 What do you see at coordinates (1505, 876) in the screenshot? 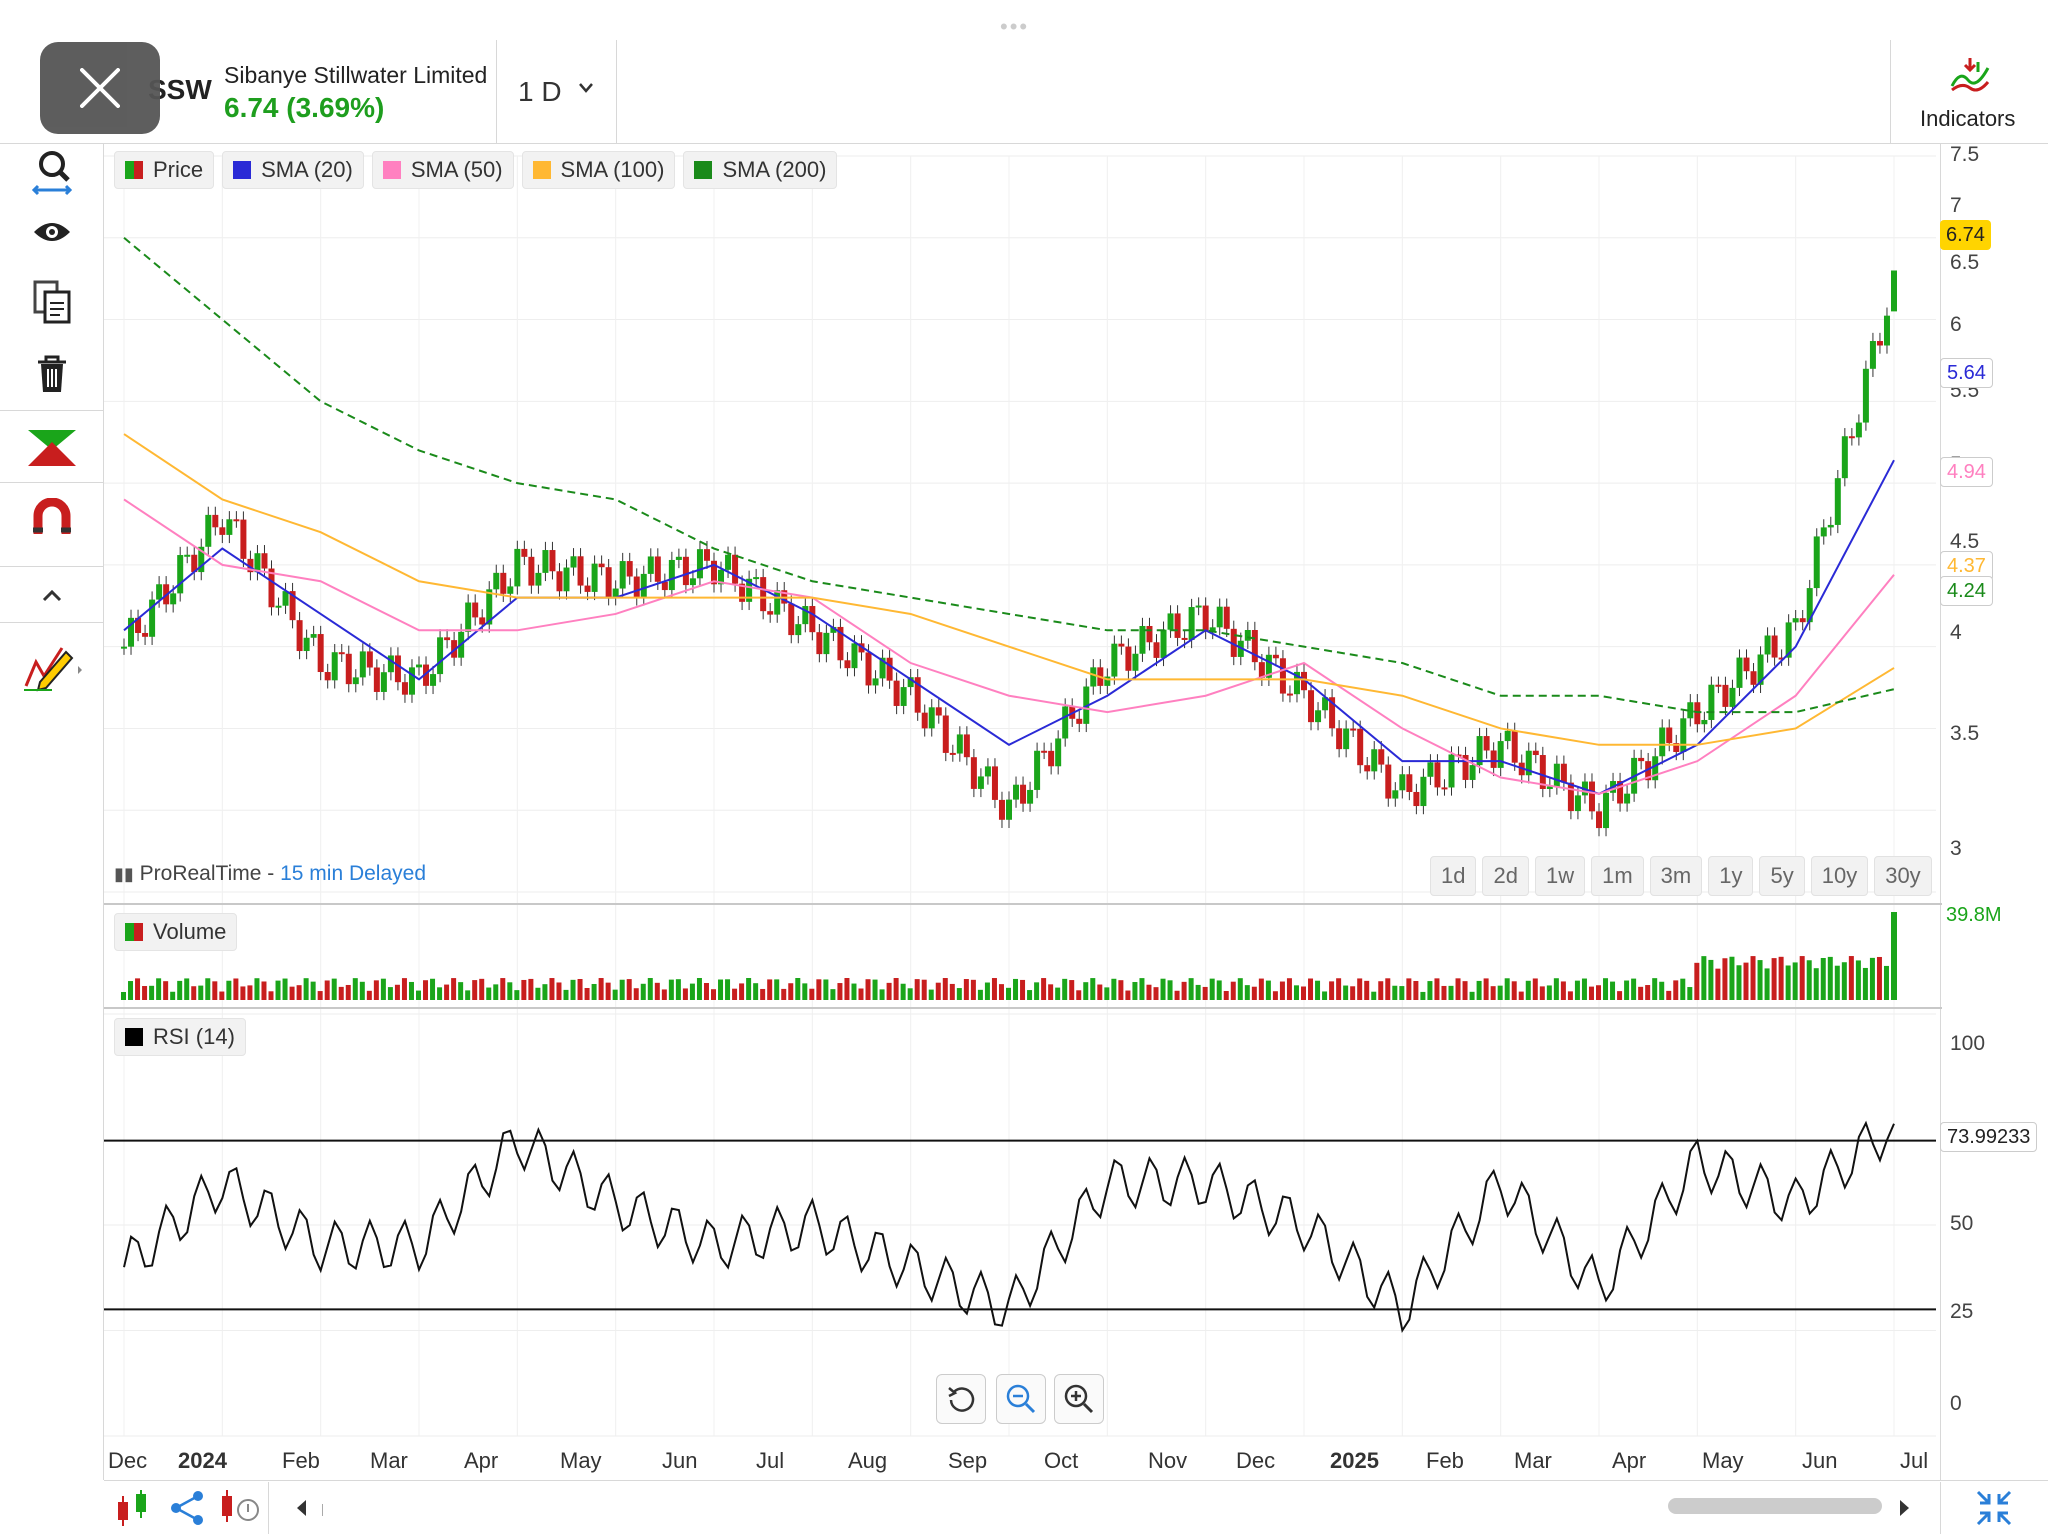
I see `period-2d: 2d` at bounding box center [1505, 876].